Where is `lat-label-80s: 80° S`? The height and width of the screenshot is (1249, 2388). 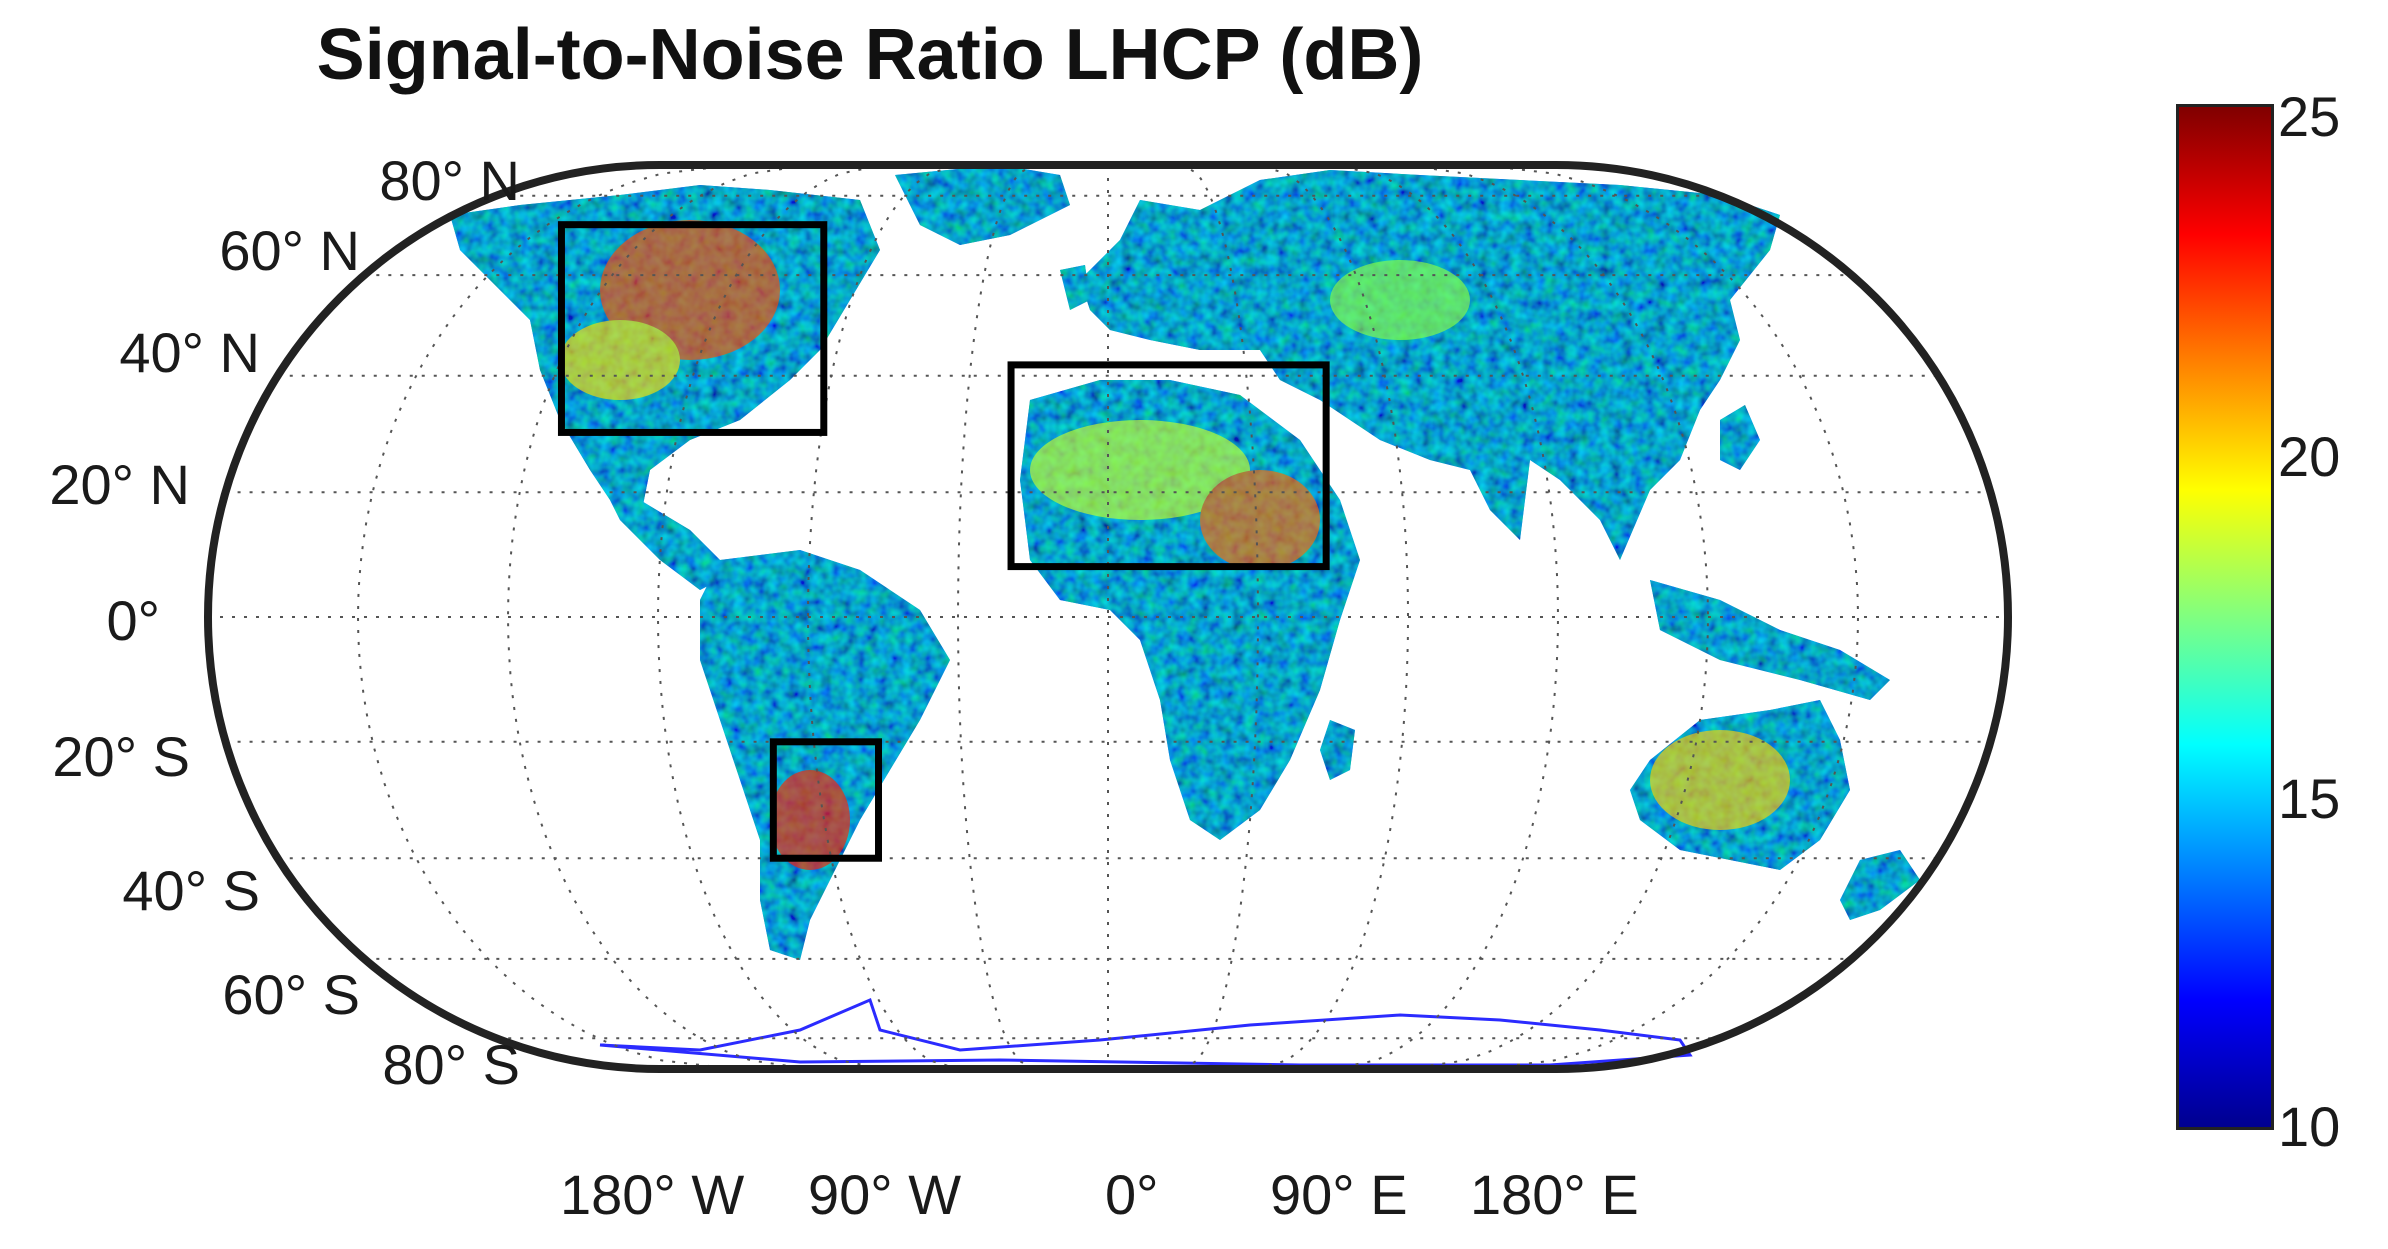
lat-label-80s: 80° S is located at coordinates (451, 1064).